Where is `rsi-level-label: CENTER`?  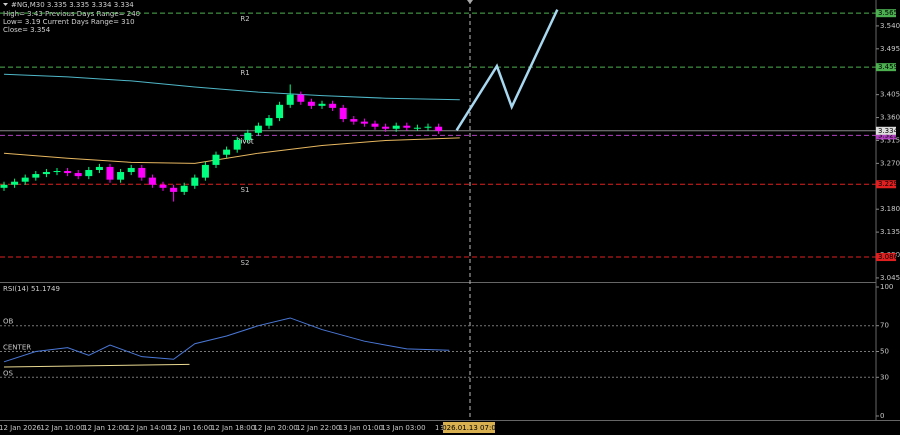
rsi-level-label: CENTER is located at coordinates (17, 348).